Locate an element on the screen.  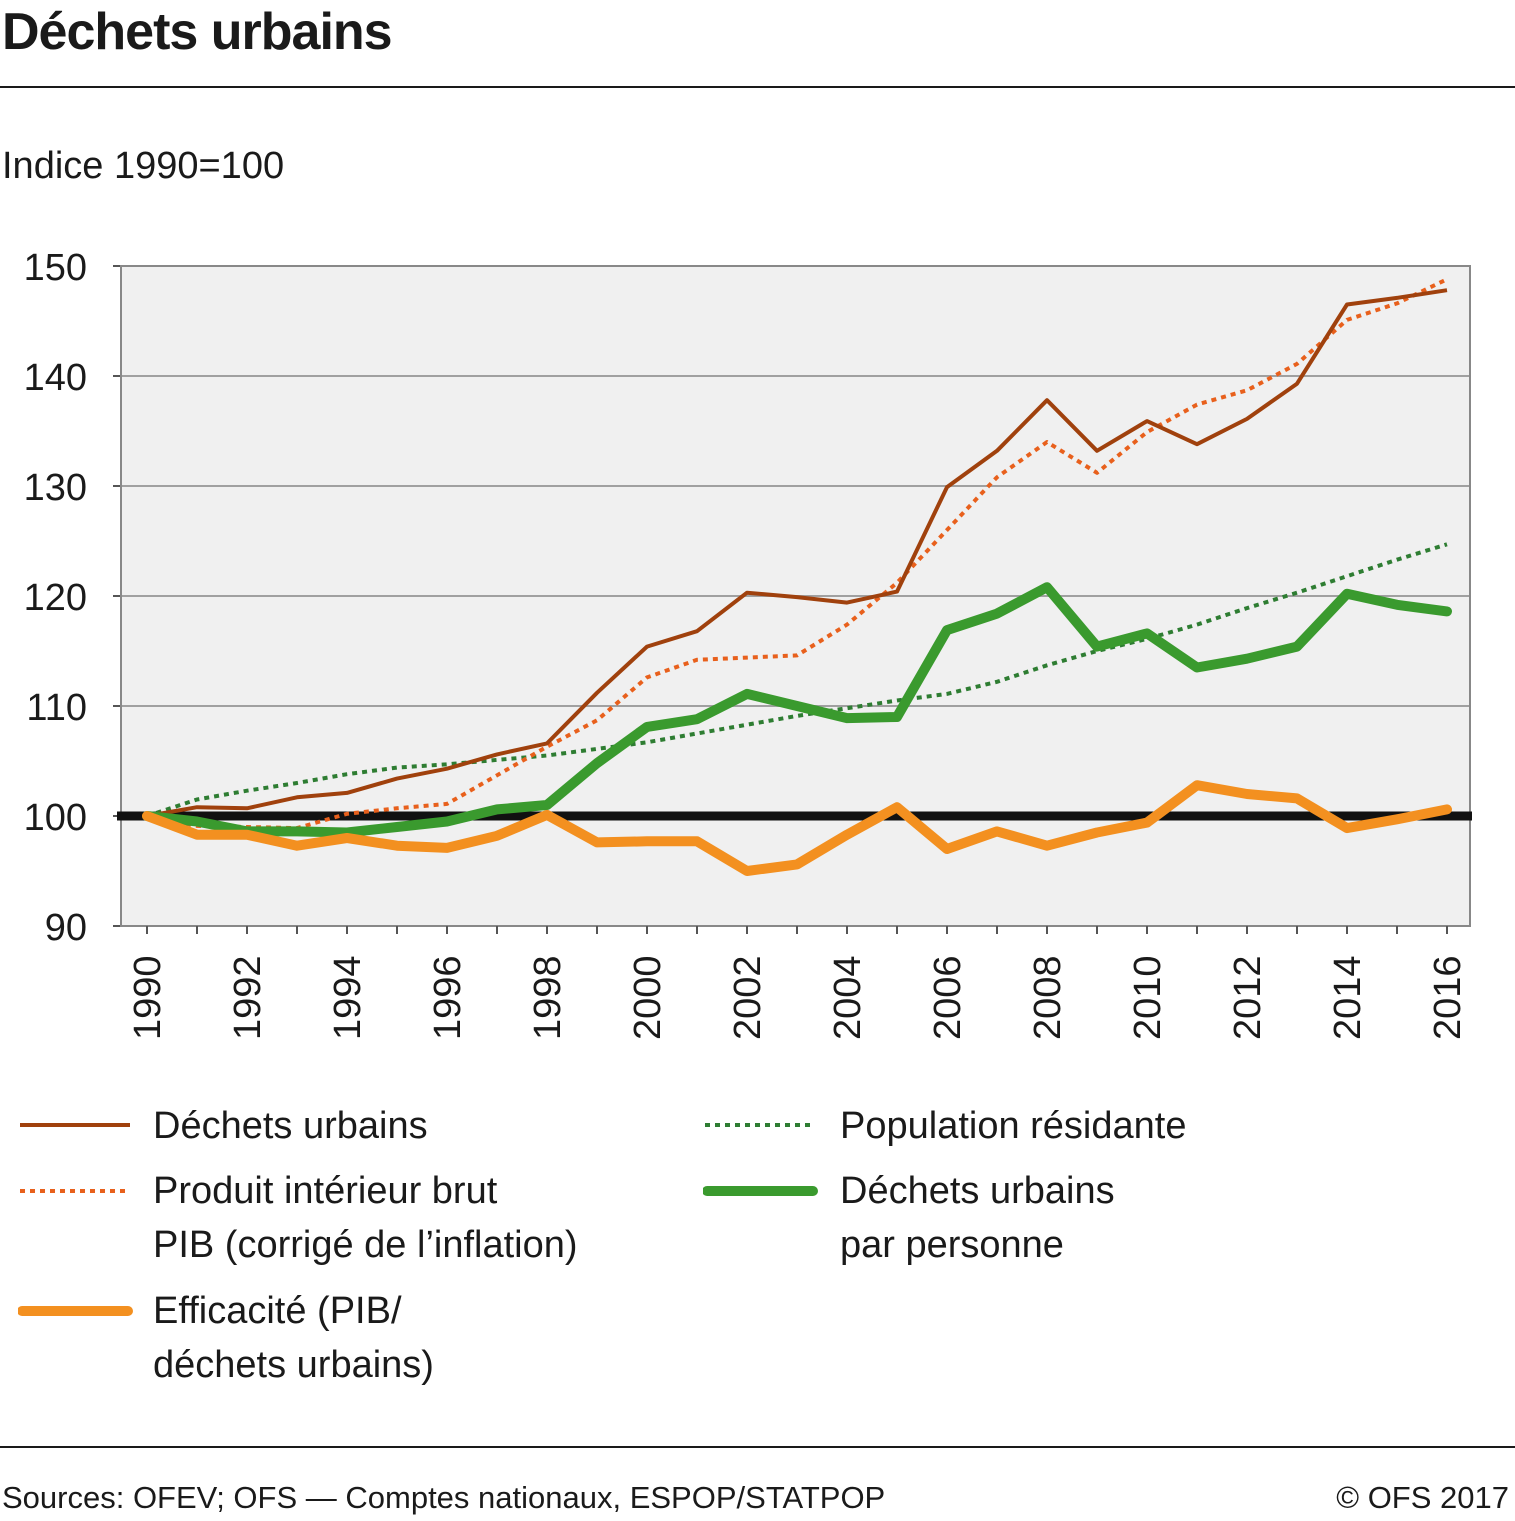
legend-swatch-dechets is located at coordinates (75, 1125).